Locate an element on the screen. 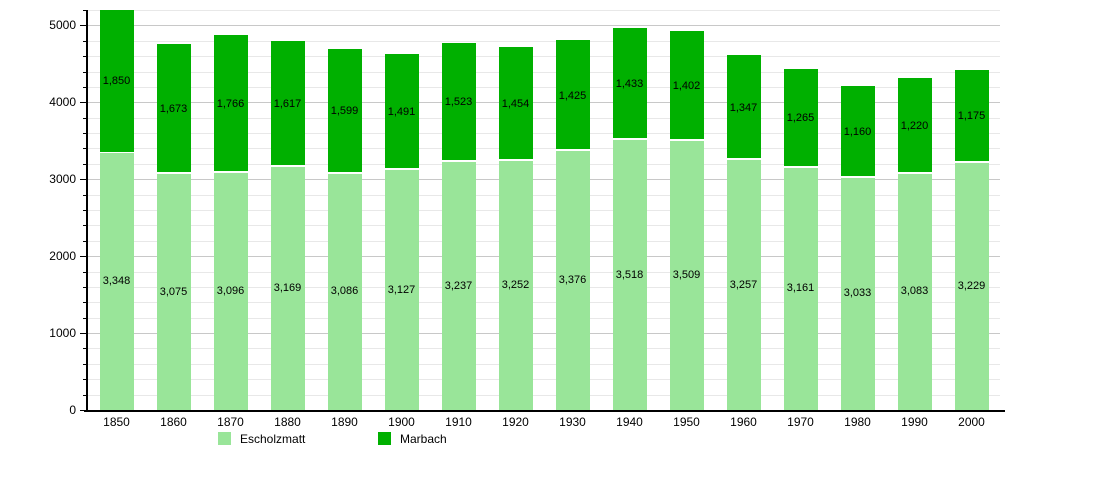 The image size is (1100, 500). bar-value-label-marbach: 1,673 is located at coordinates (173, 109).